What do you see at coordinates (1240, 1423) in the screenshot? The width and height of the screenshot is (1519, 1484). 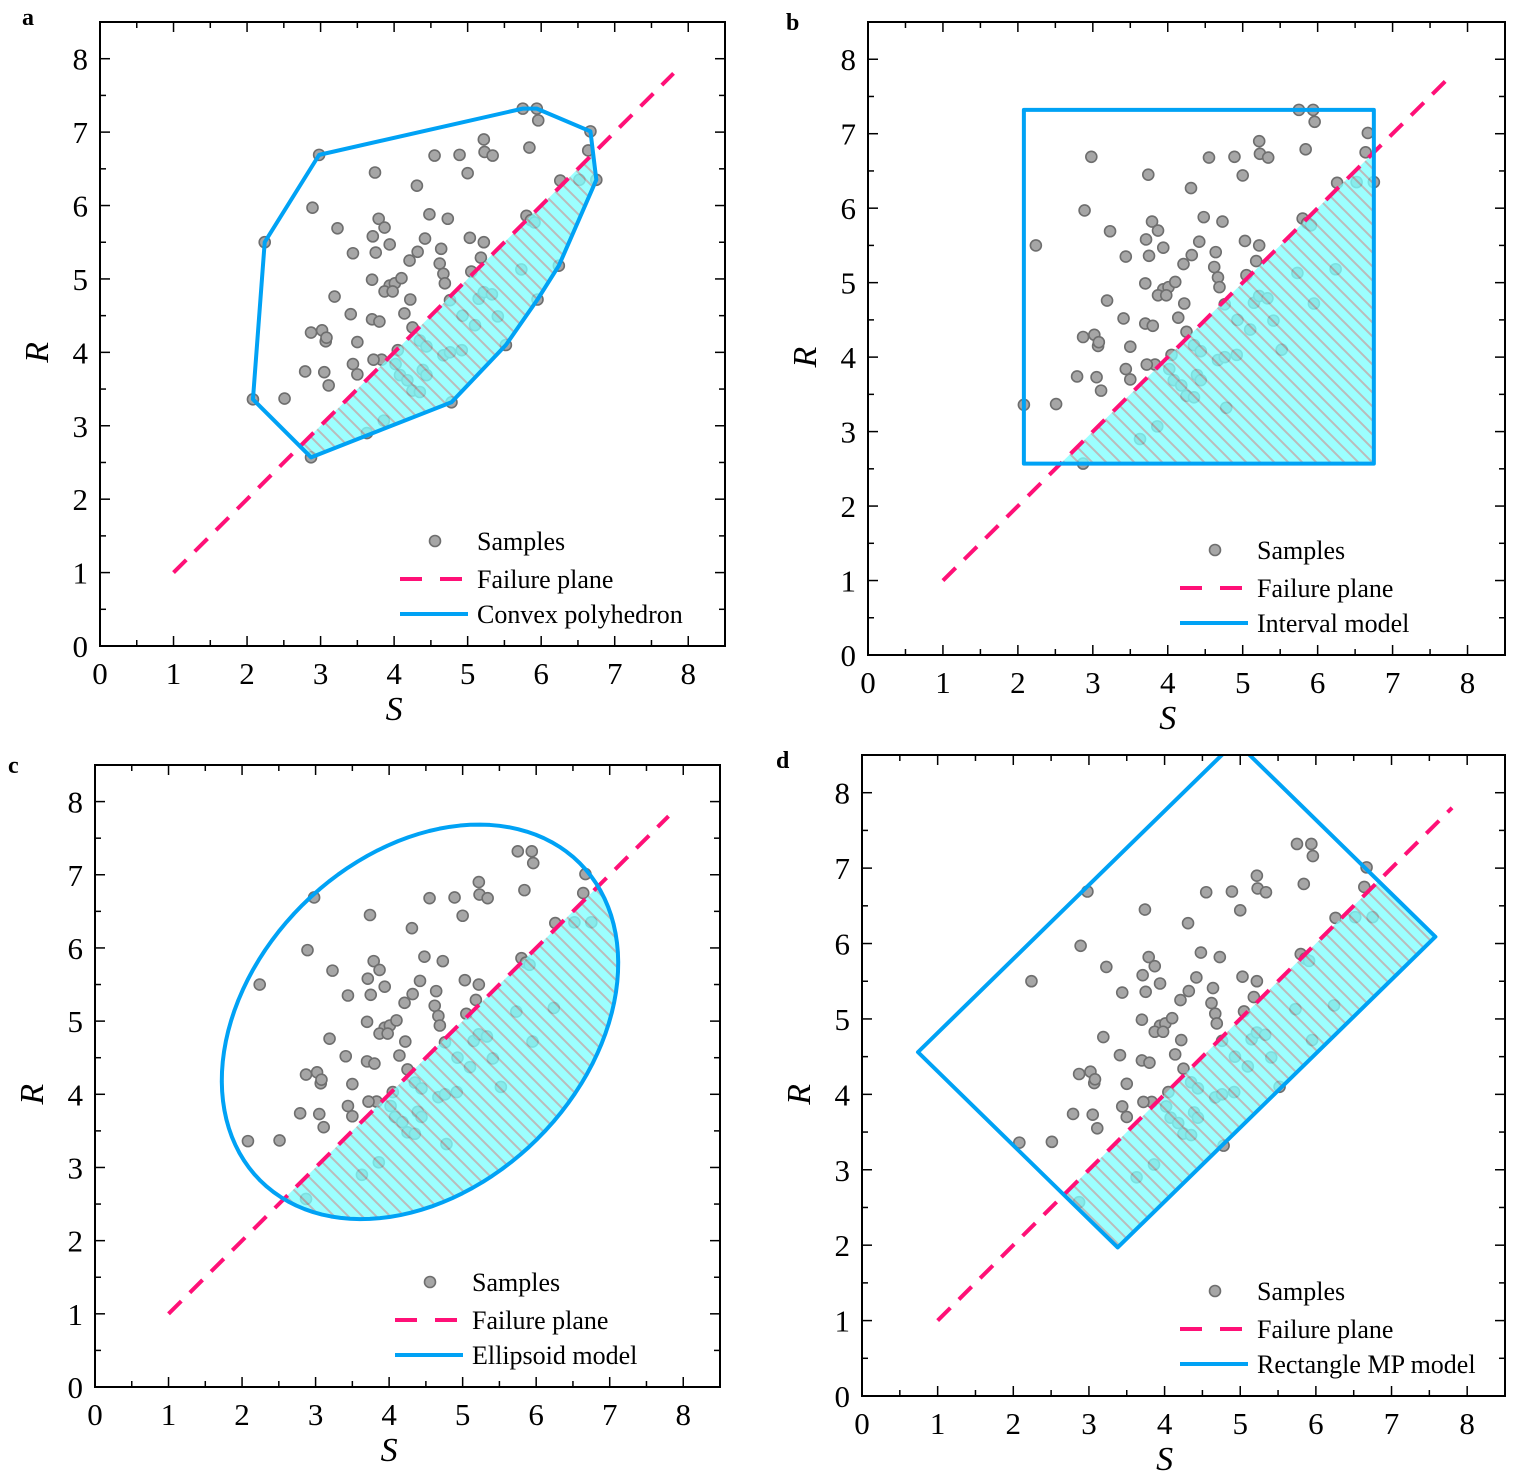 I see `x-tick-label: 5` at bounding box center [1240, 1423].